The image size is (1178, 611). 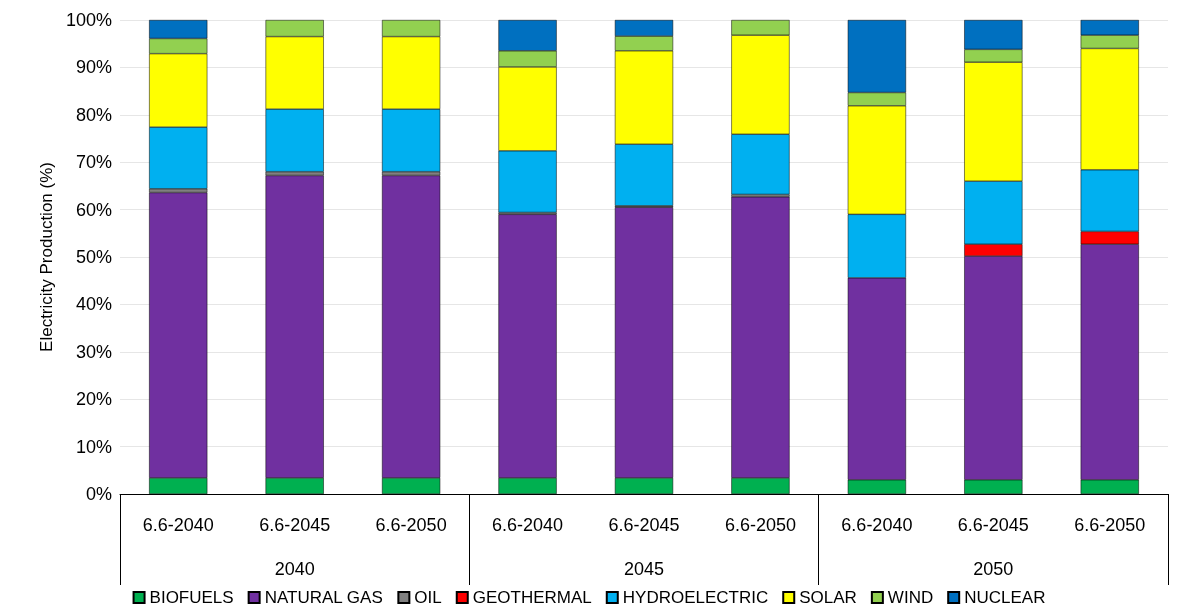 I want to click on y-tick-label: 10%, so click(x=93, y=446).